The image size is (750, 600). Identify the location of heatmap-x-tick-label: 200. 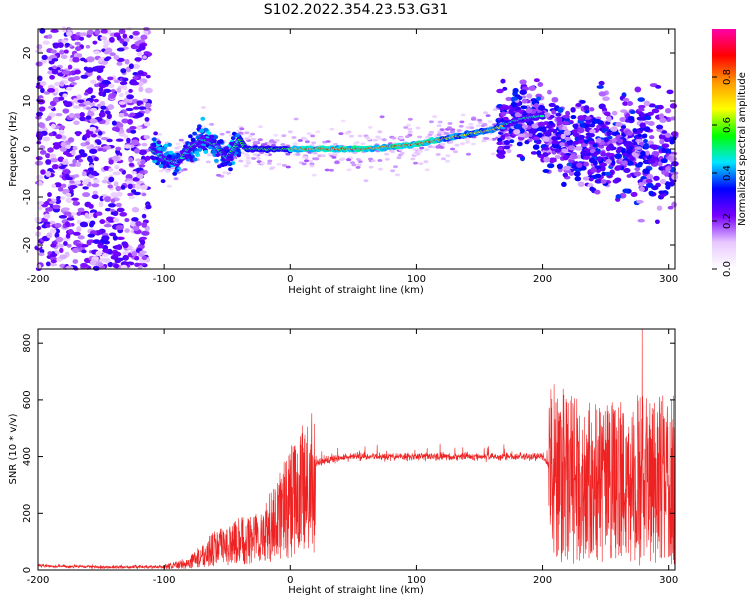
(542, 279).